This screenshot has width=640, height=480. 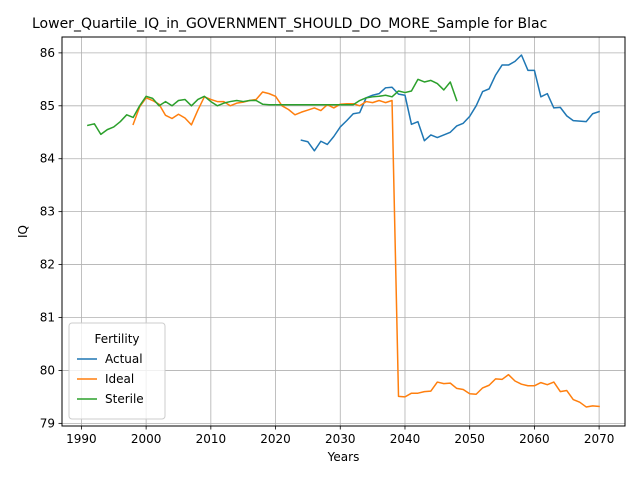 What do you see at coordinates (343, 457) in the screenshot?
I see `x-axis-label: Years` at bounding box center [343, 457].